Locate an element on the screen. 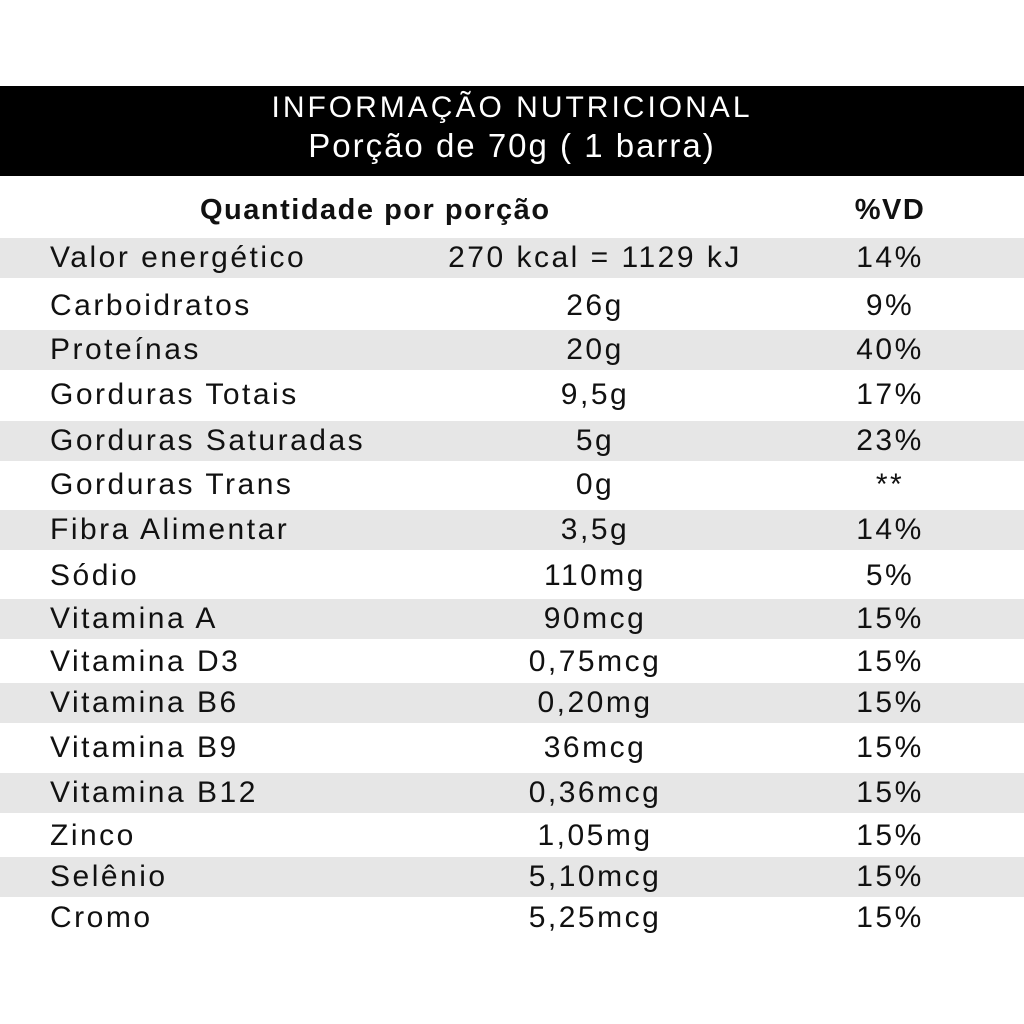  nutrient-name: Gorduras Saturadas is located at coordinates (208, 440).